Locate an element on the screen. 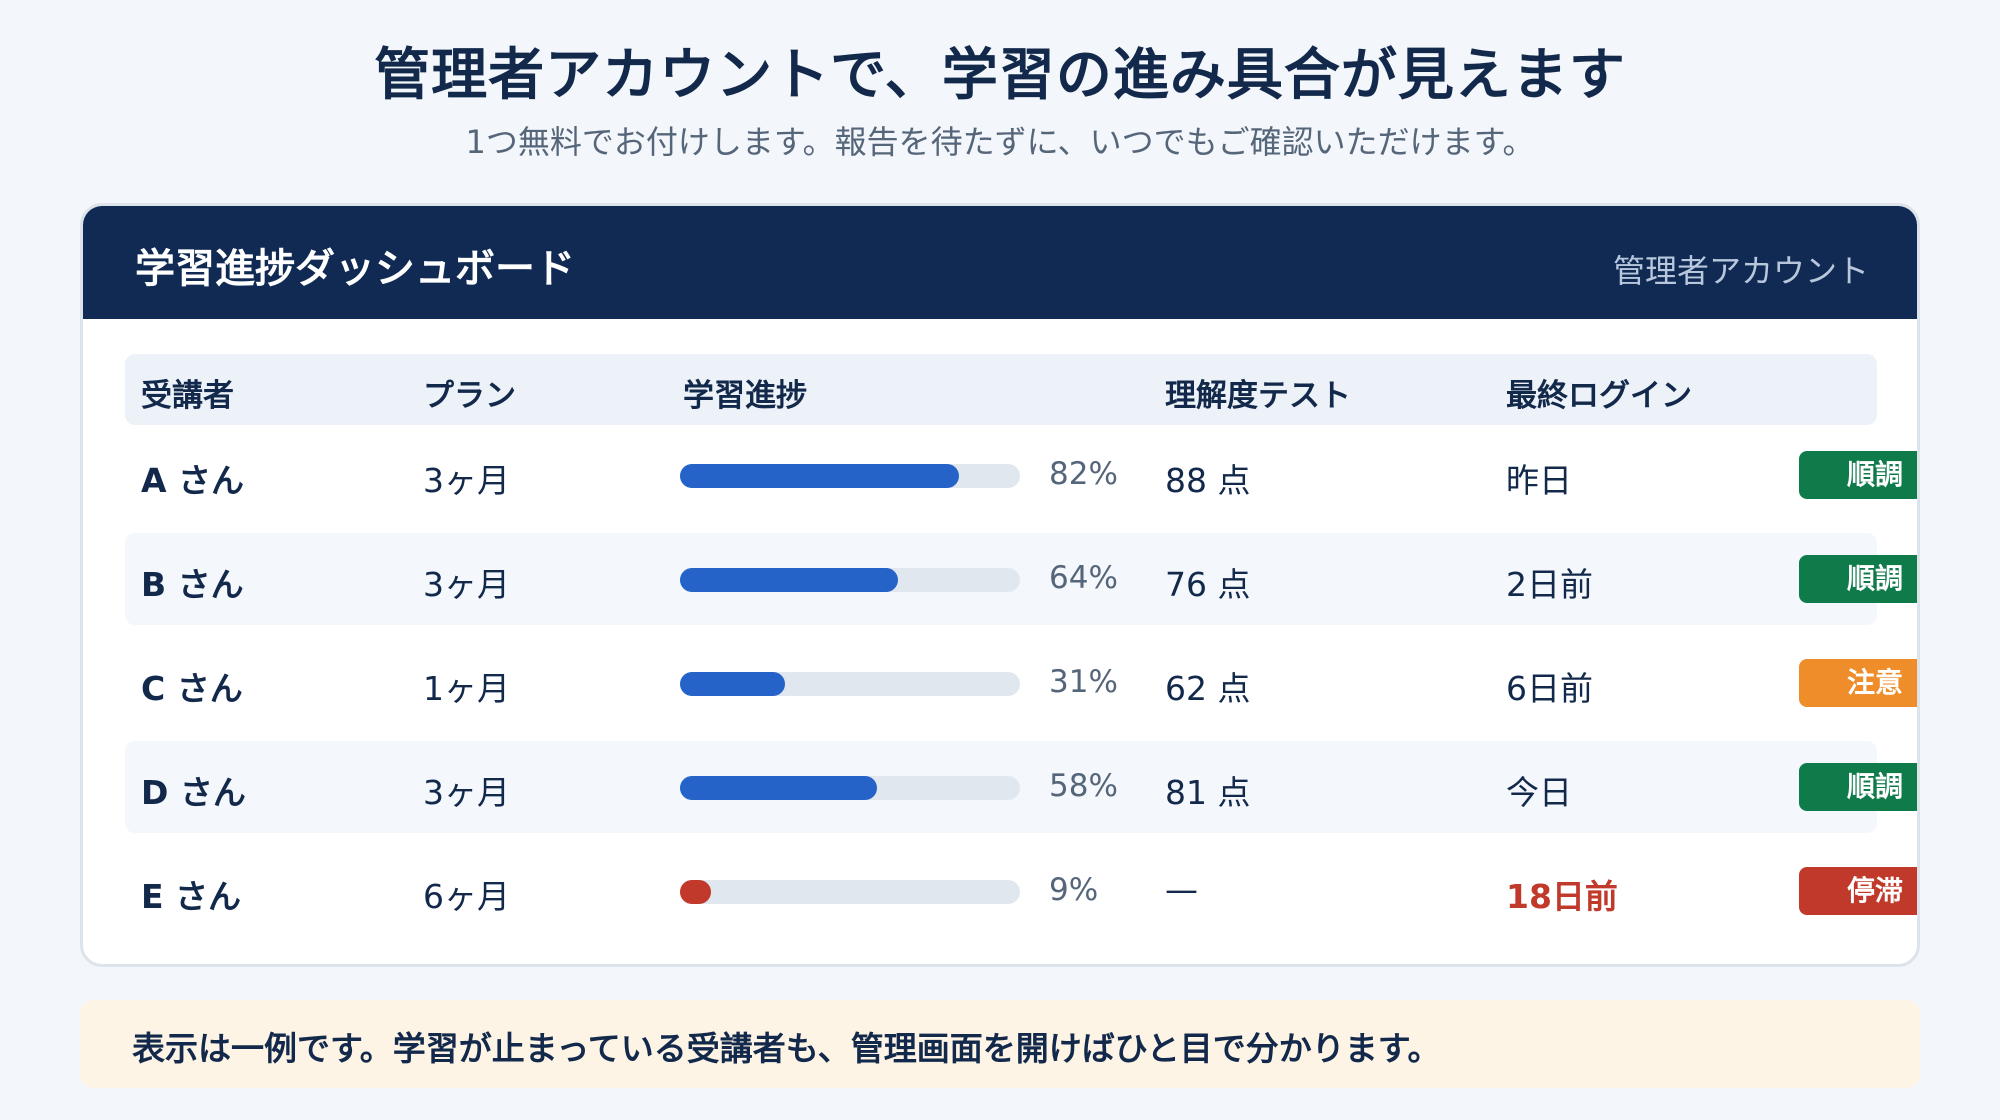 This screenshot has width=2000, height=1120. status-badge: 停滞 is located at coordinates (1858, 891).